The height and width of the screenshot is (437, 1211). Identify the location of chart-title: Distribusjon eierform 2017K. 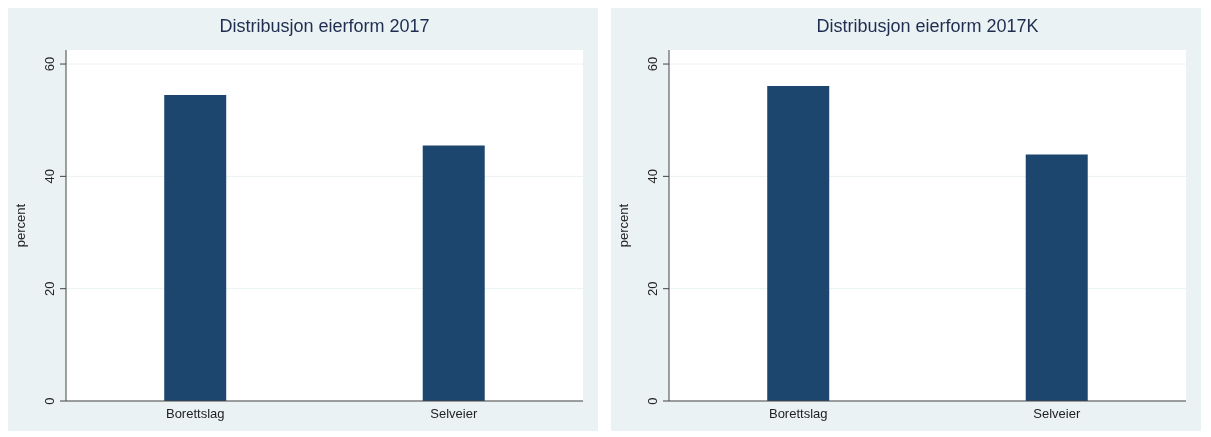
(927, 26).